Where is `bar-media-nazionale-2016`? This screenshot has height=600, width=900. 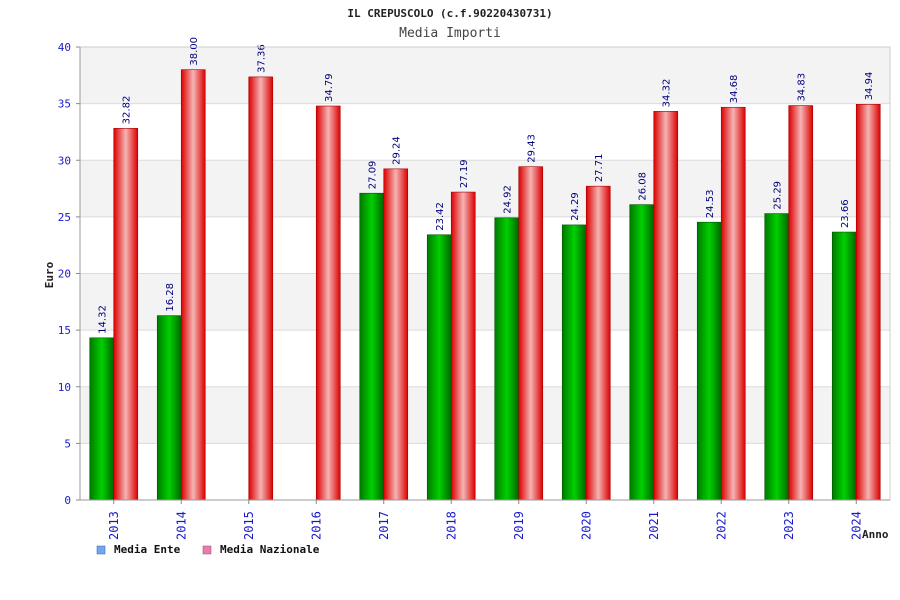
bar-media-nazionale-2016 is located at coordinates (328, 303).